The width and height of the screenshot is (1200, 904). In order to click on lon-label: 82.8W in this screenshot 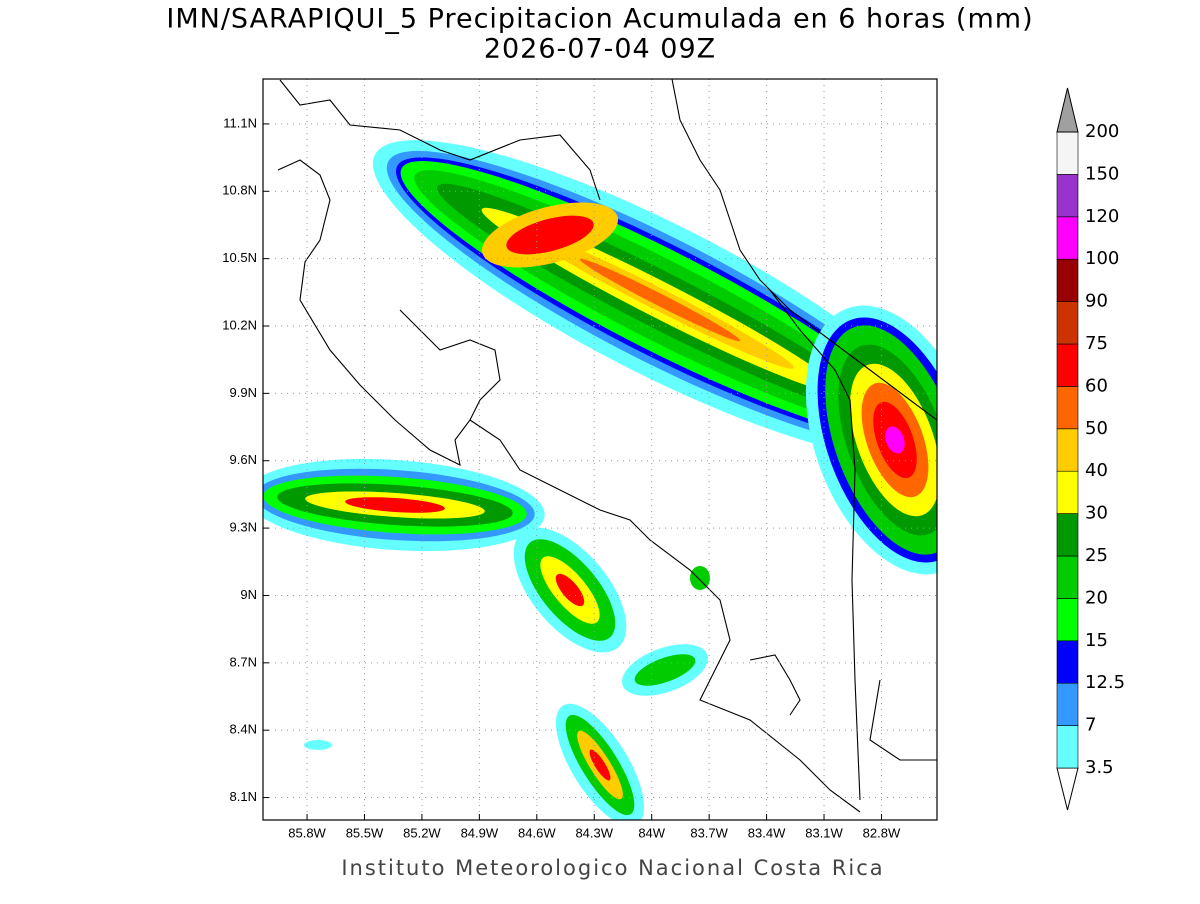, I will do `click(882, 832)`.